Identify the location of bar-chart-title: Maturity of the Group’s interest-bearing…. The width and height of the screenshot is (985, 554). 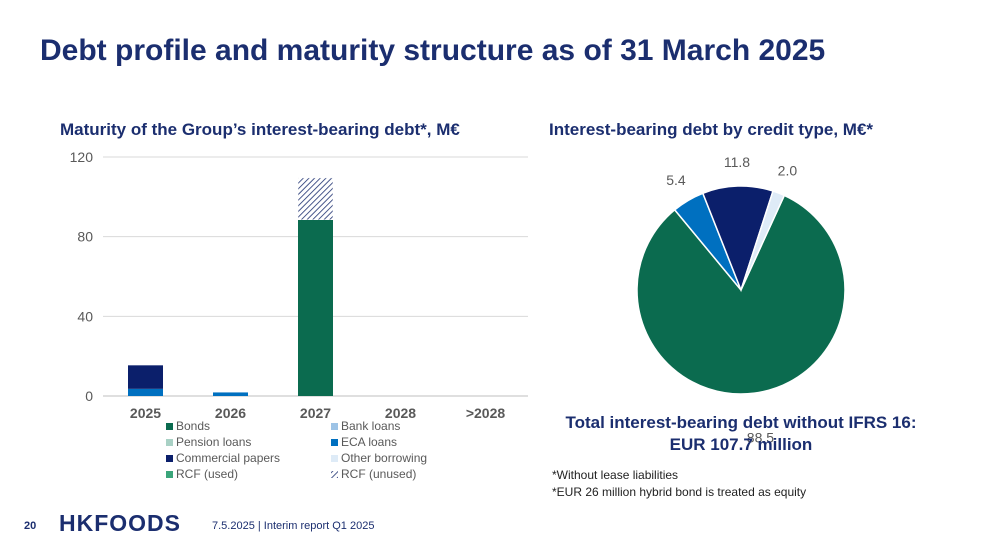
(260, 129).